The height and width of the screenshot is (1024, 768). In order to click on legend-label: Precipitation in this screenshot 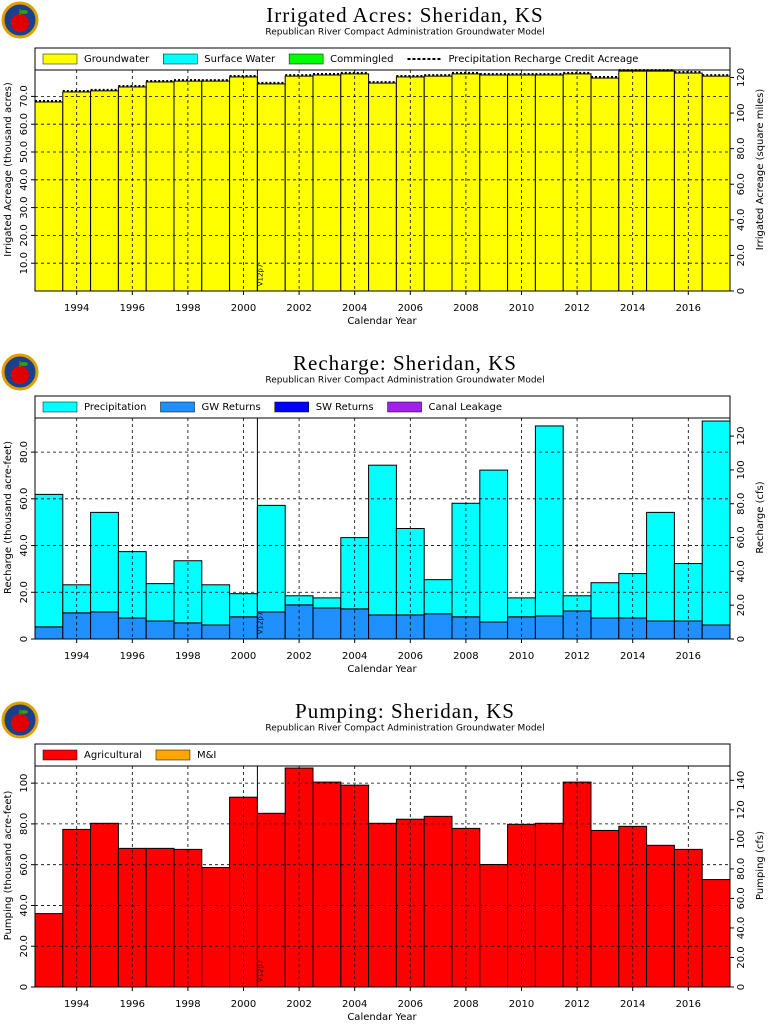, I will do `click(115, 407)`.